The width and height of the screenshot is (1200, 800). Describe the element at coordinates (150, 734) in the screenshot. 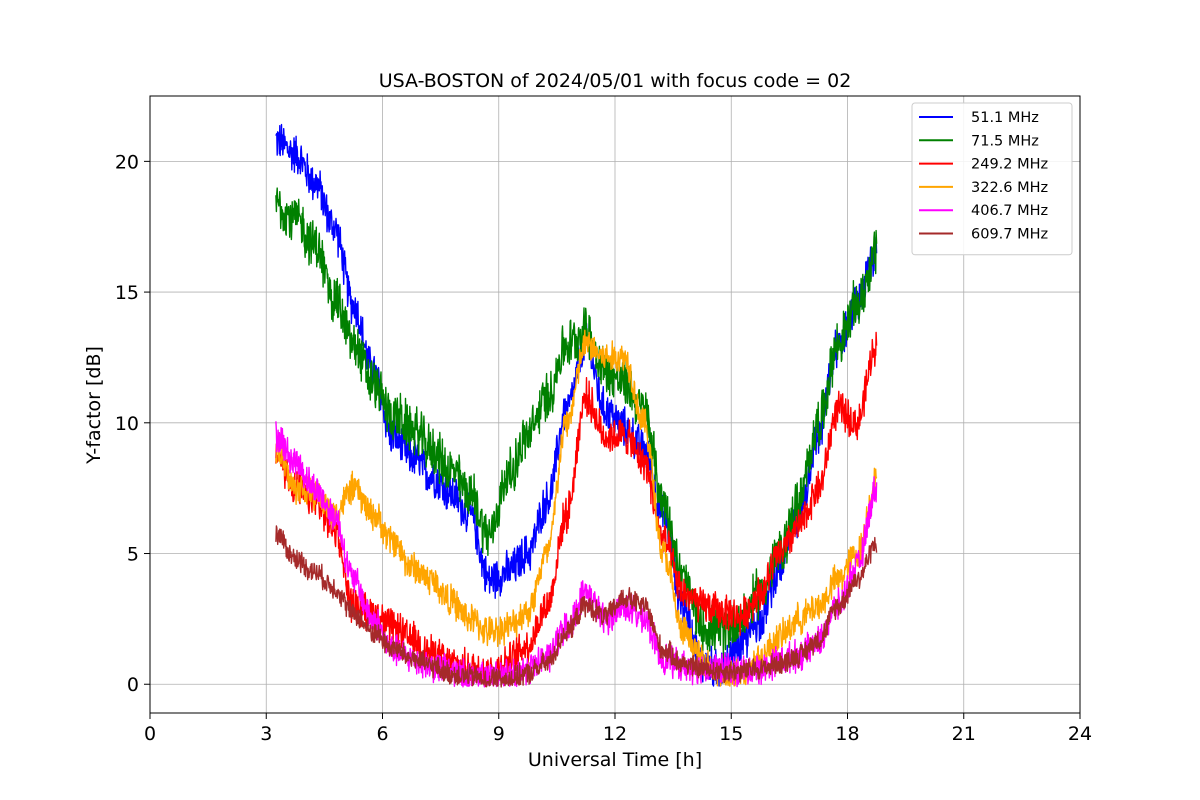

I see `x-tick-label: 0` at that location.